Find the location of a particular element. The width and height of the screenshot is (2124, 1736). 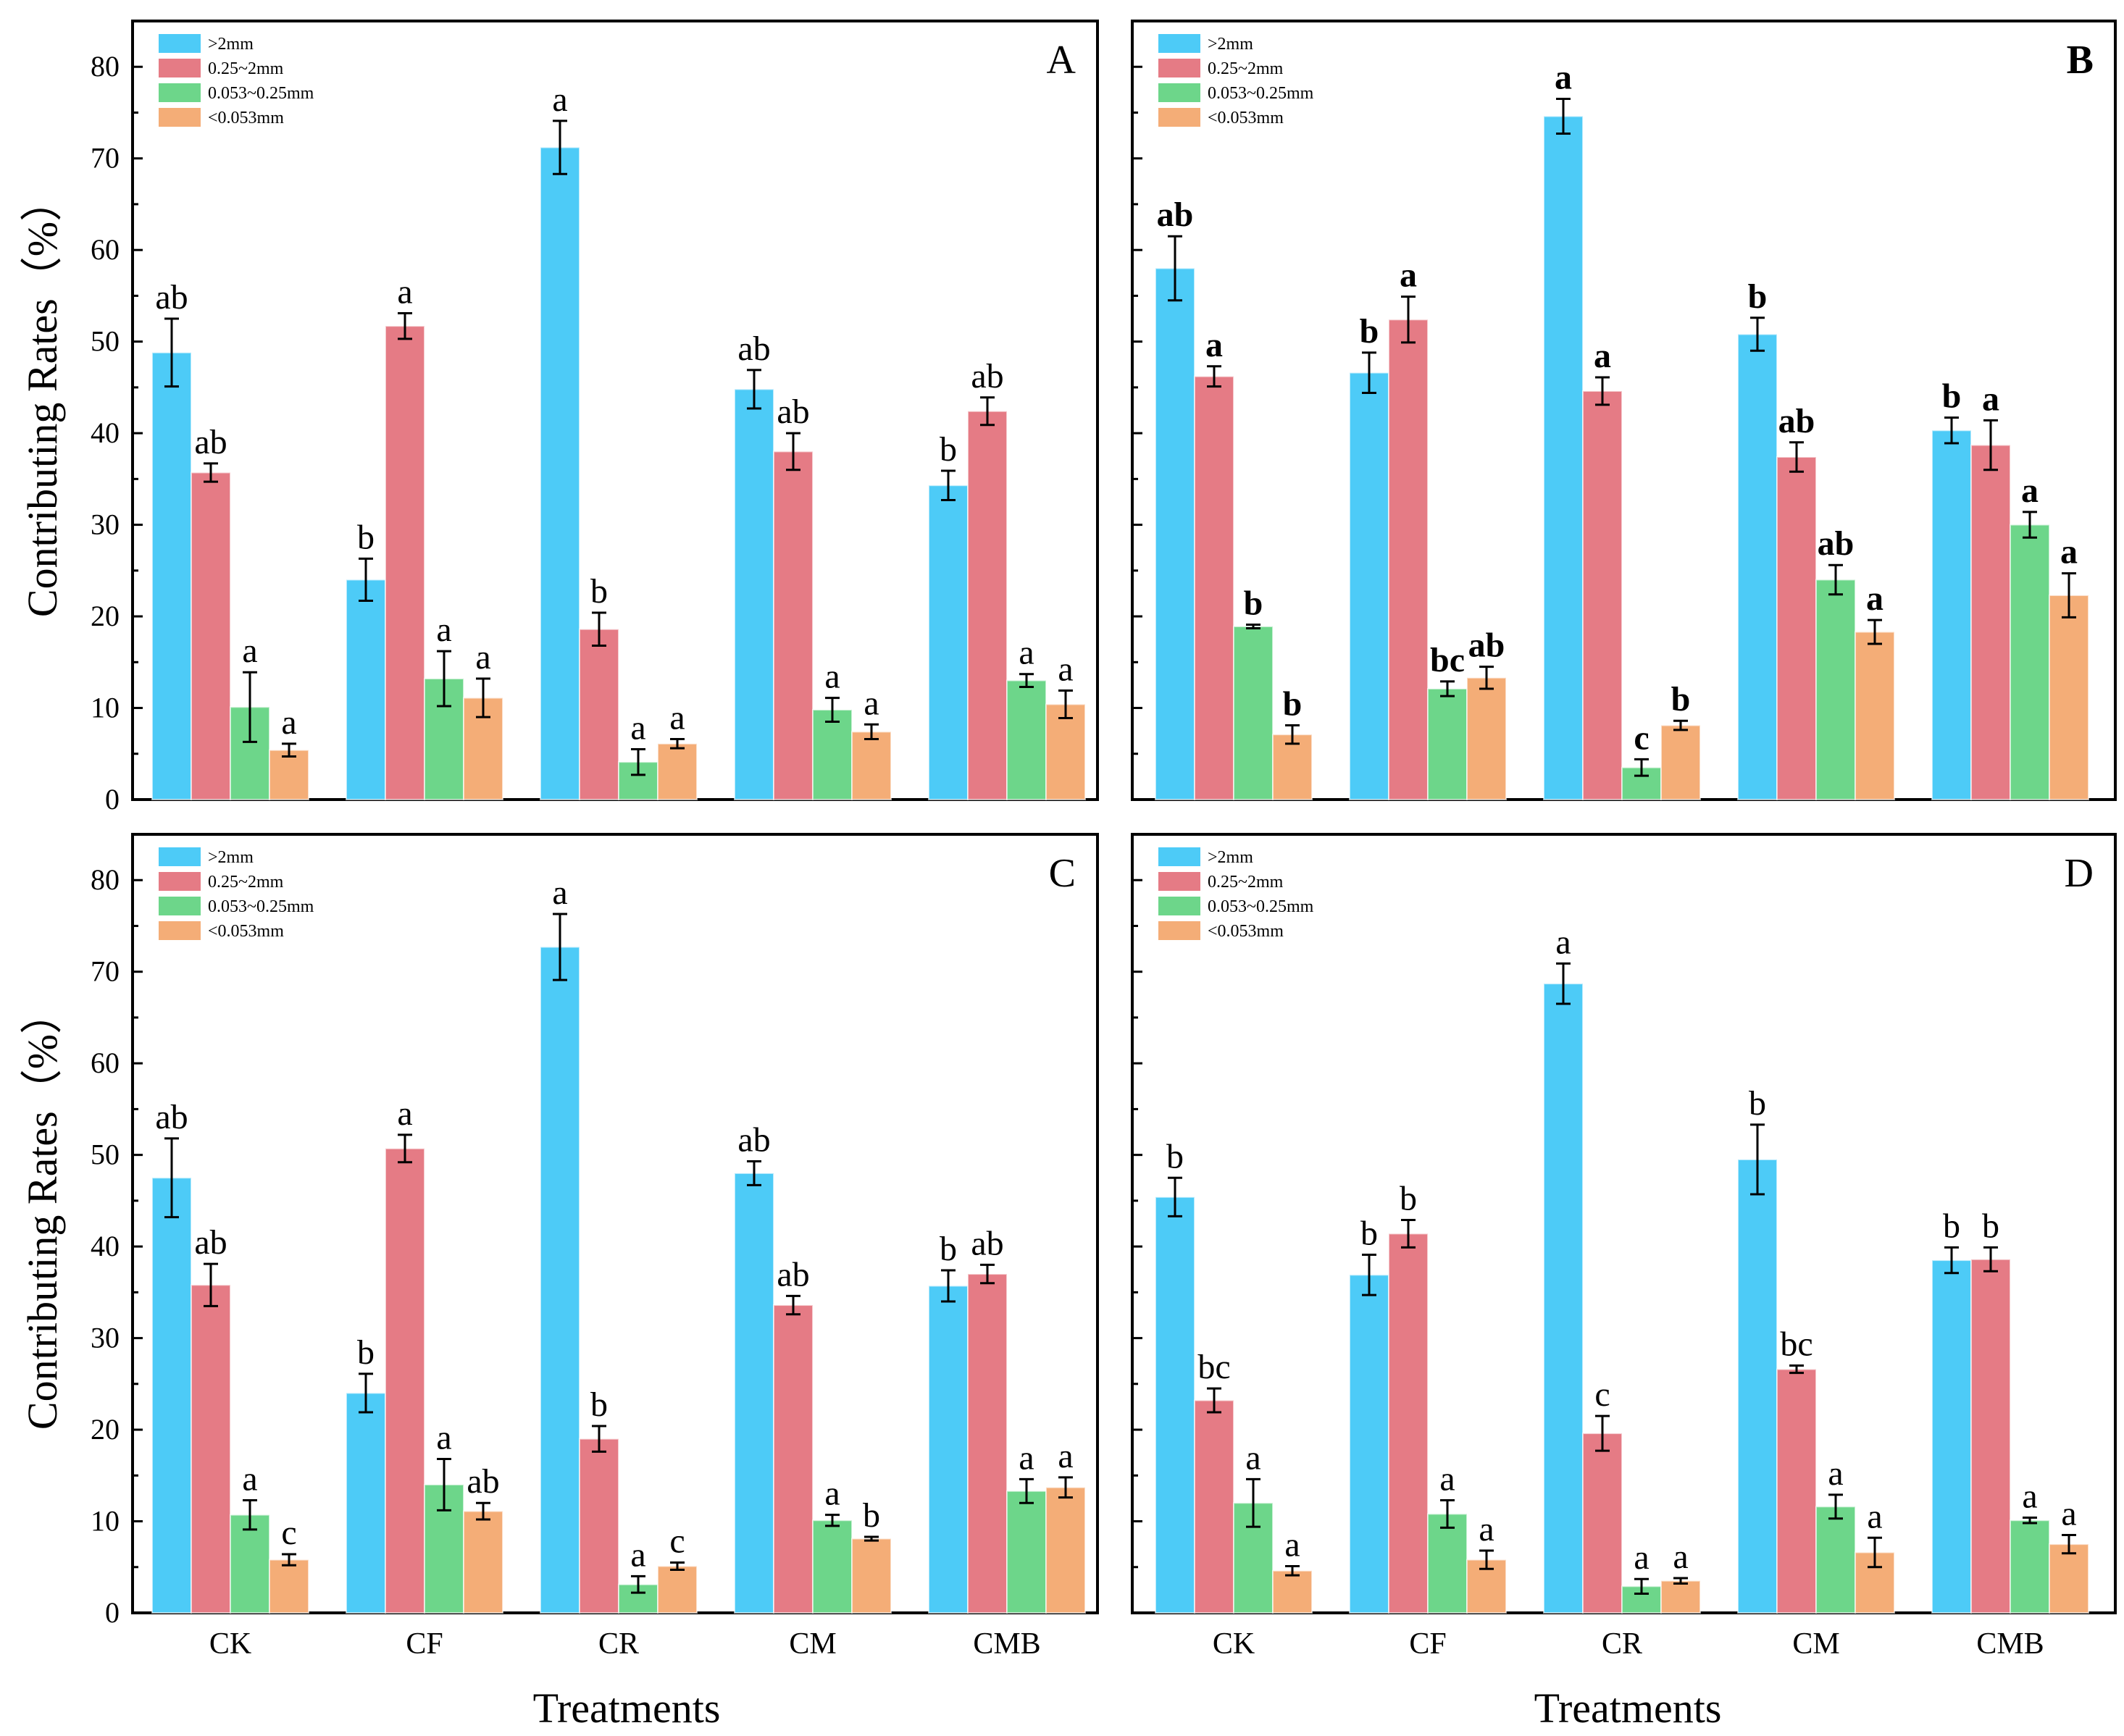

bar-b-ck-s1 is located at coordinates (1175, 534).